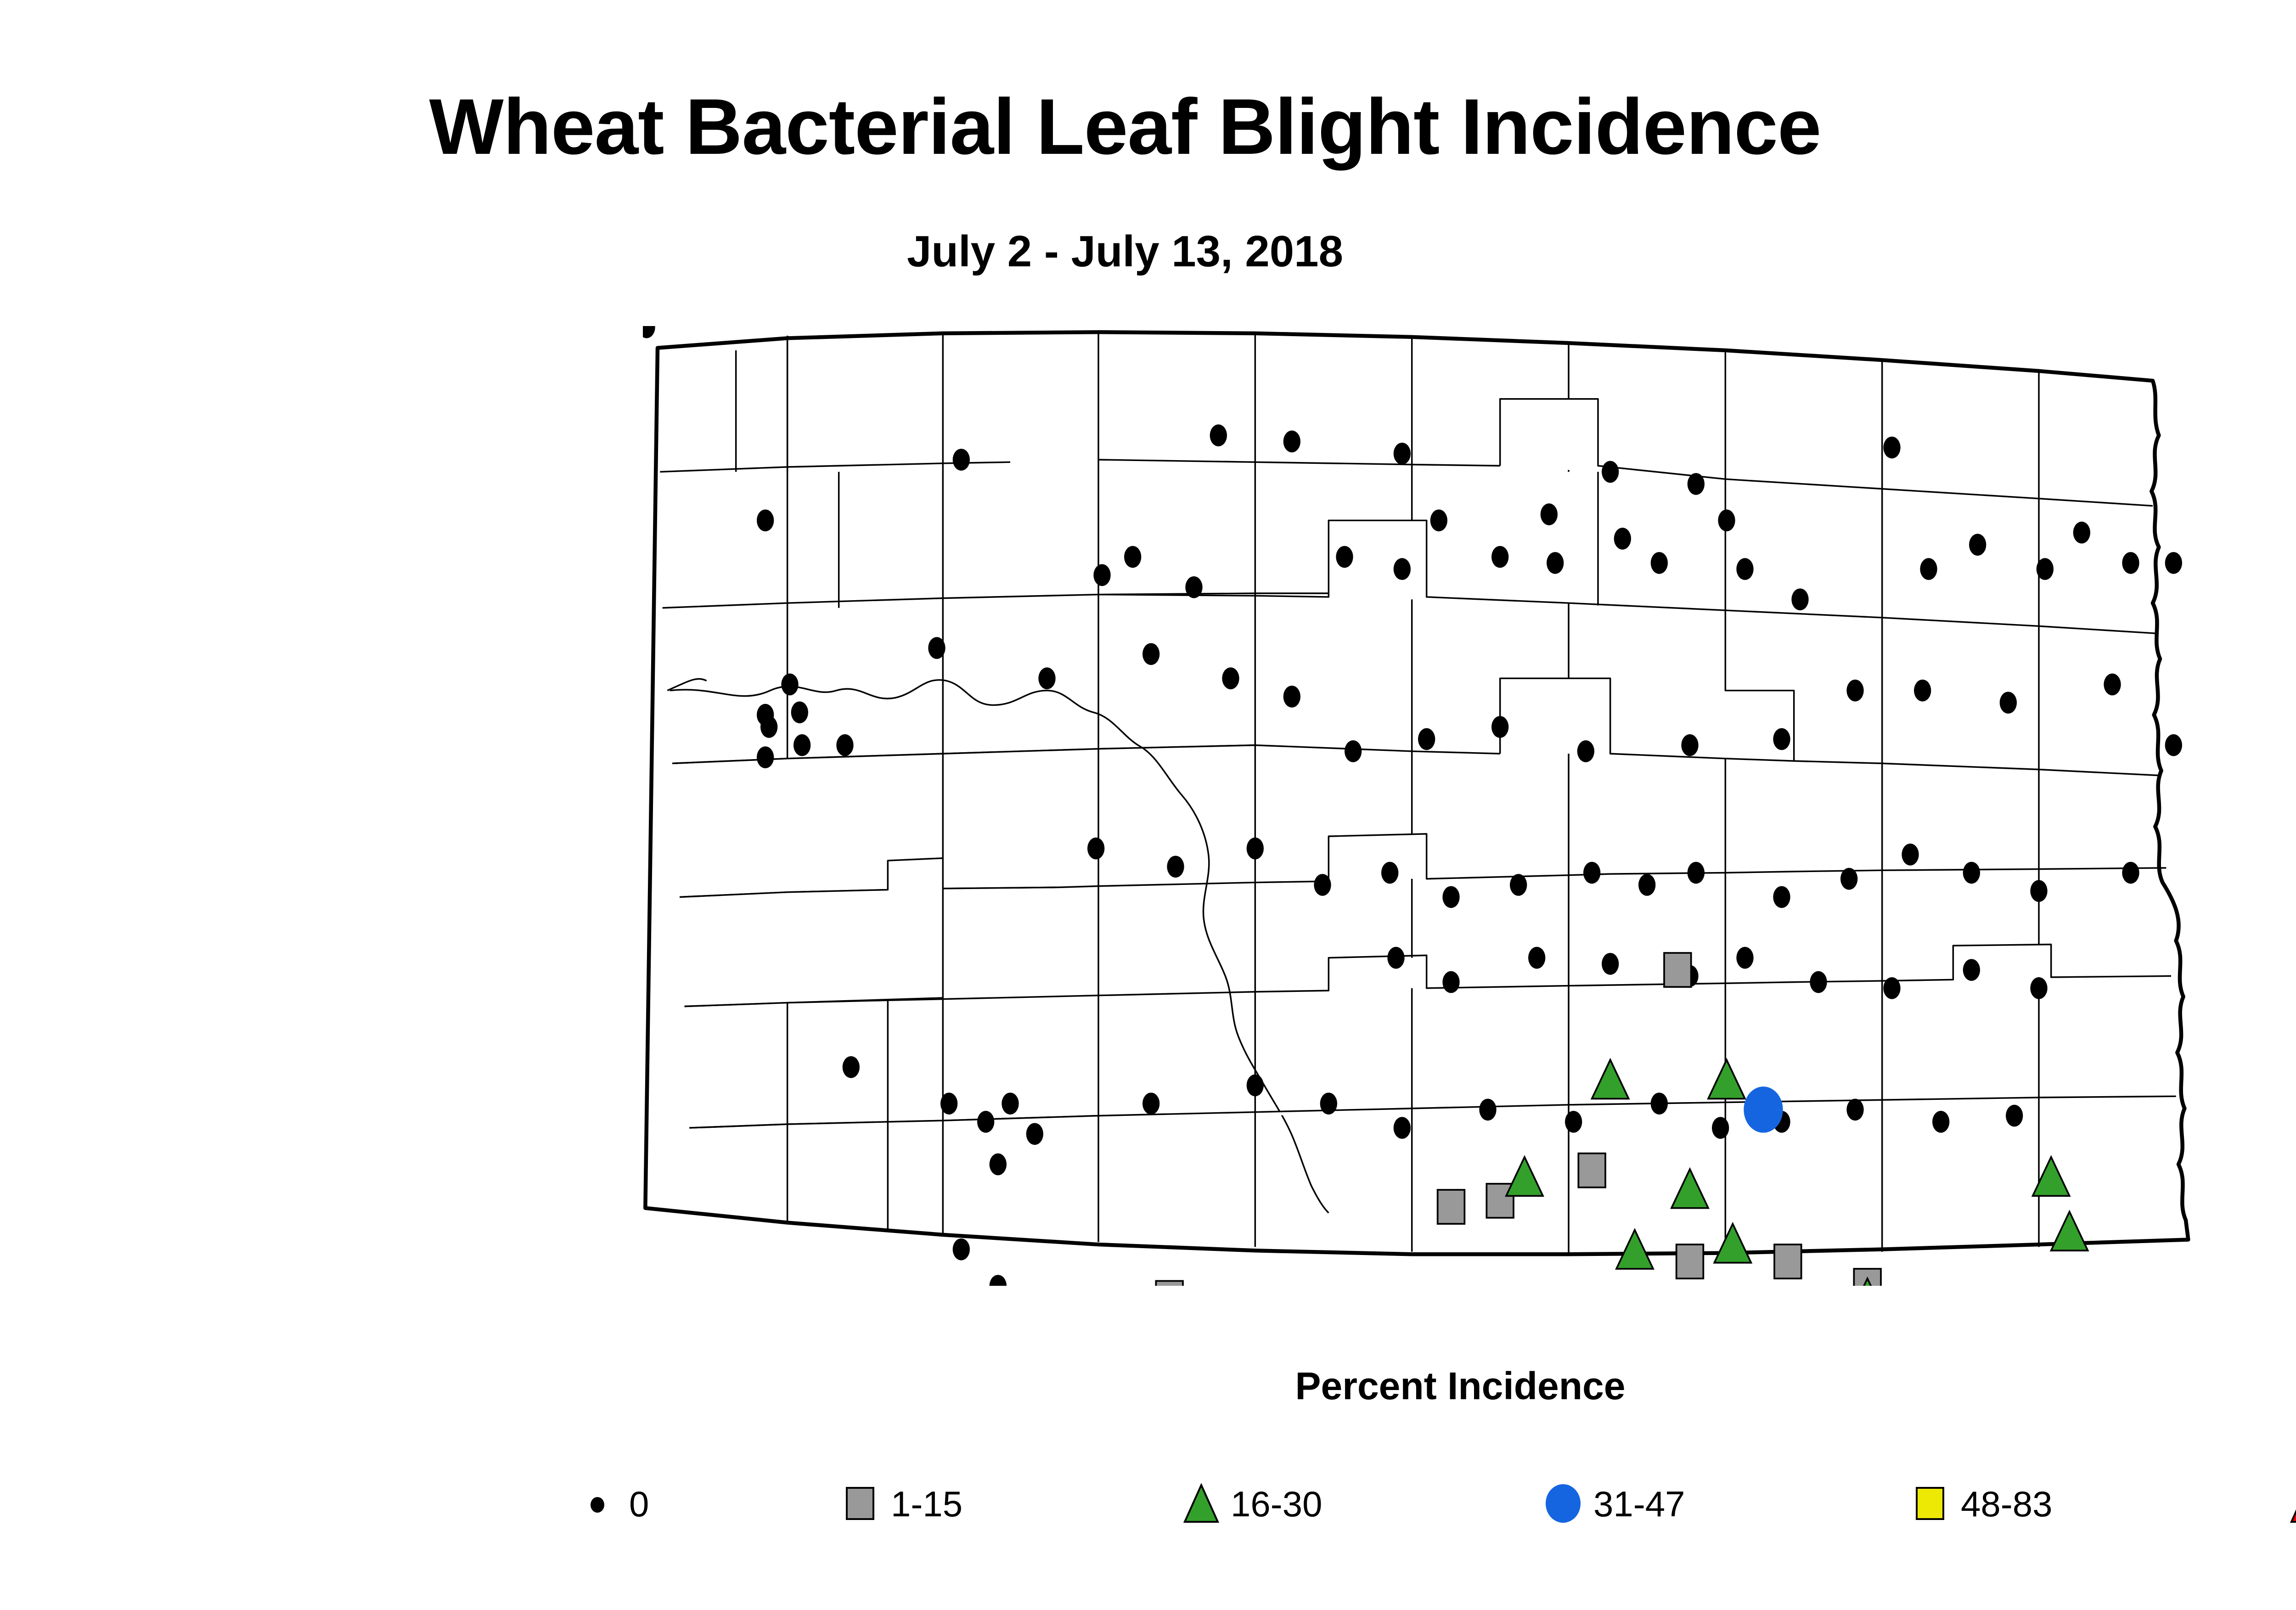  What do you see at coordinates (927, 1503) in the screenshot?
I see `legend-entry-label: 1-15` at bounding box center [927, 1503].